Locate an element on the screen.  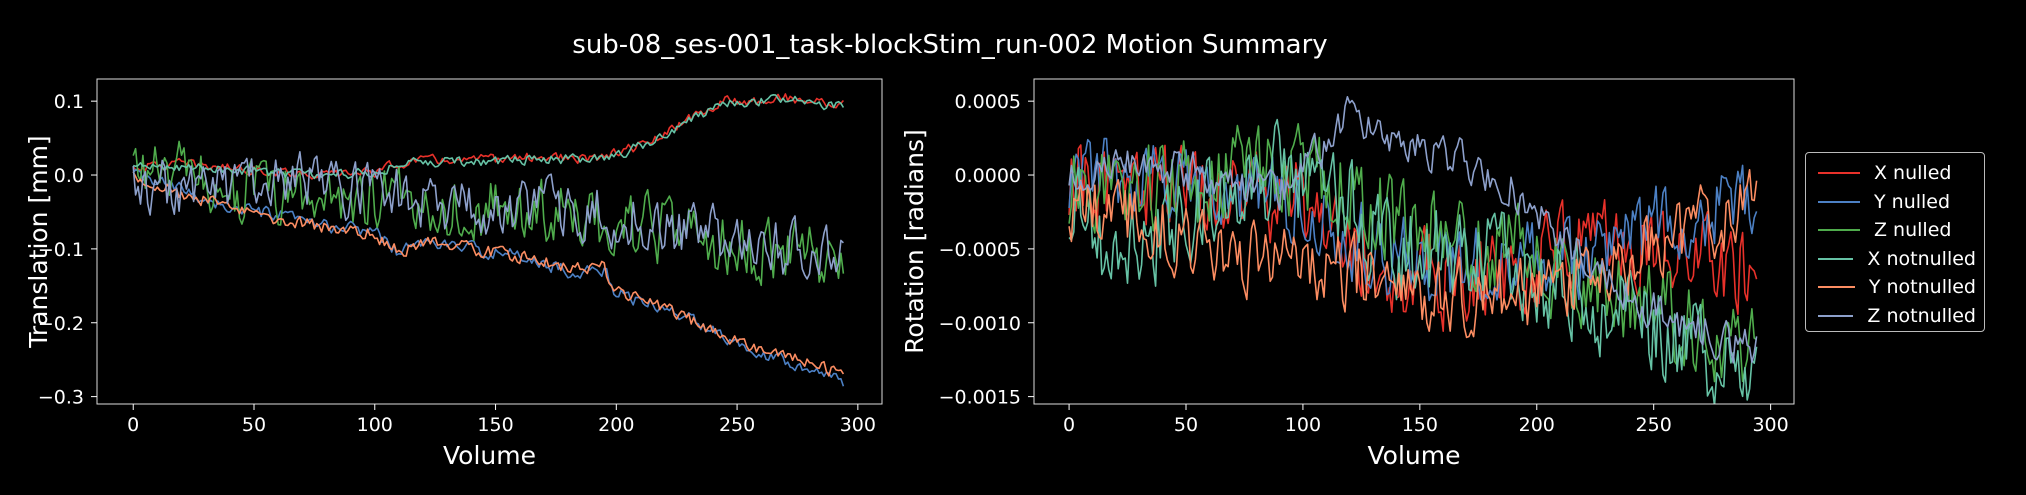
y-tick-label: −0.1 is located at coordinates (61, 250).